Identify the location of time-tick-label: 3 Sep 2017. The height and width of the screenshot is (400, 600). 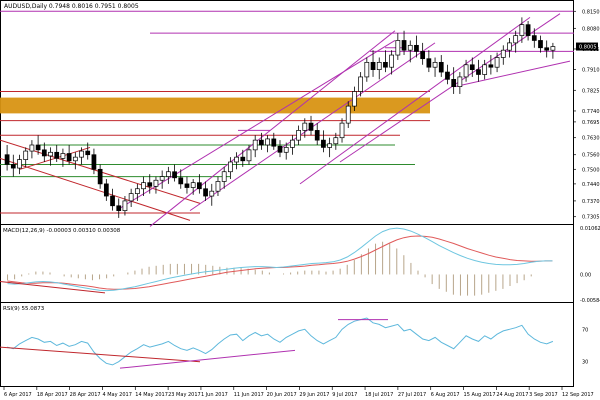
(543, 395).